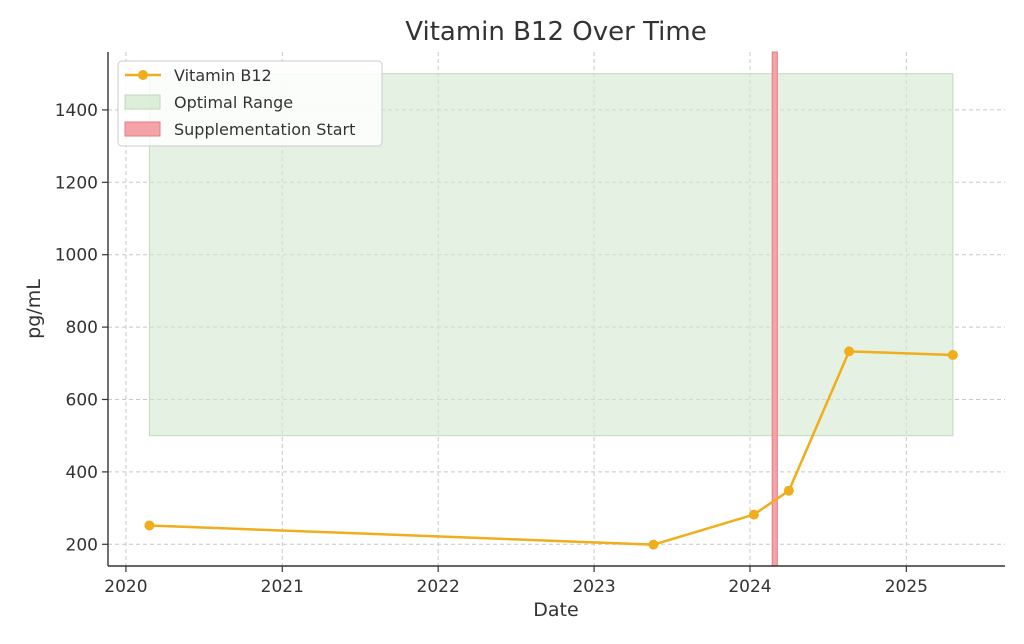 The height and width of the screenshot is (644, 1024). What do you see at coordinates (142, 129) in the screenshot?
I see `legend-marker-band-swatch` at bounding box center [142, 129].